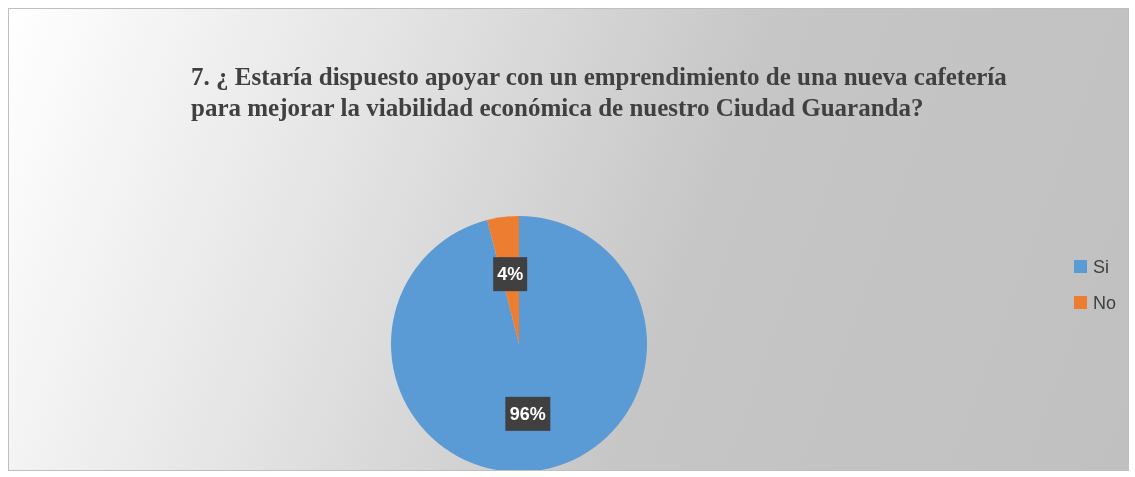 The image size is (1135, 477). What do you see at coordinates (510, 274) in the screenshot?
I see `data-label: 4%` at bounding box center [510, 274].